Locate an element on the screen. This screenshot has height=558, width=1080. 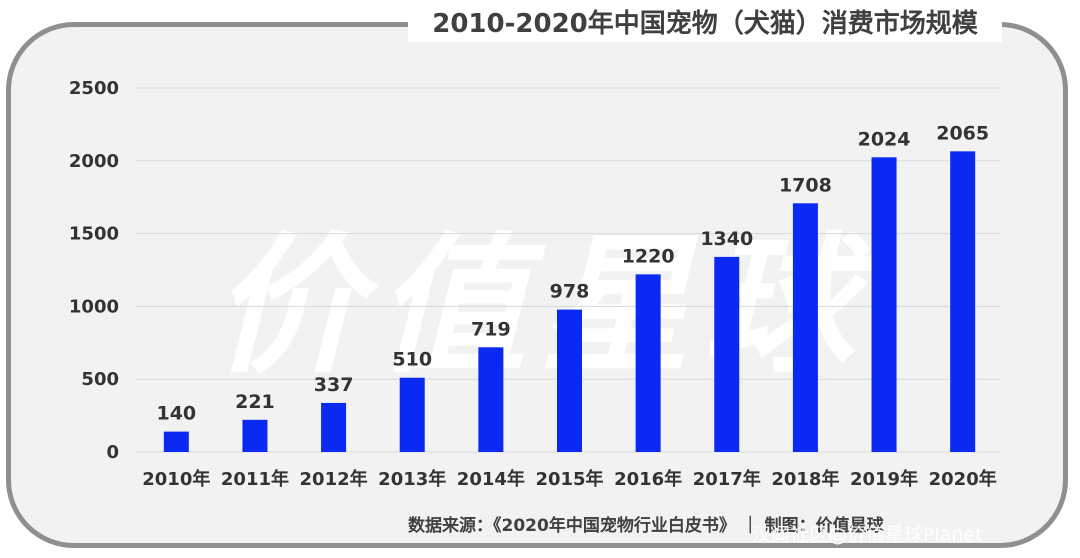
data-label: 1708 is located at coordinates (805, 185).